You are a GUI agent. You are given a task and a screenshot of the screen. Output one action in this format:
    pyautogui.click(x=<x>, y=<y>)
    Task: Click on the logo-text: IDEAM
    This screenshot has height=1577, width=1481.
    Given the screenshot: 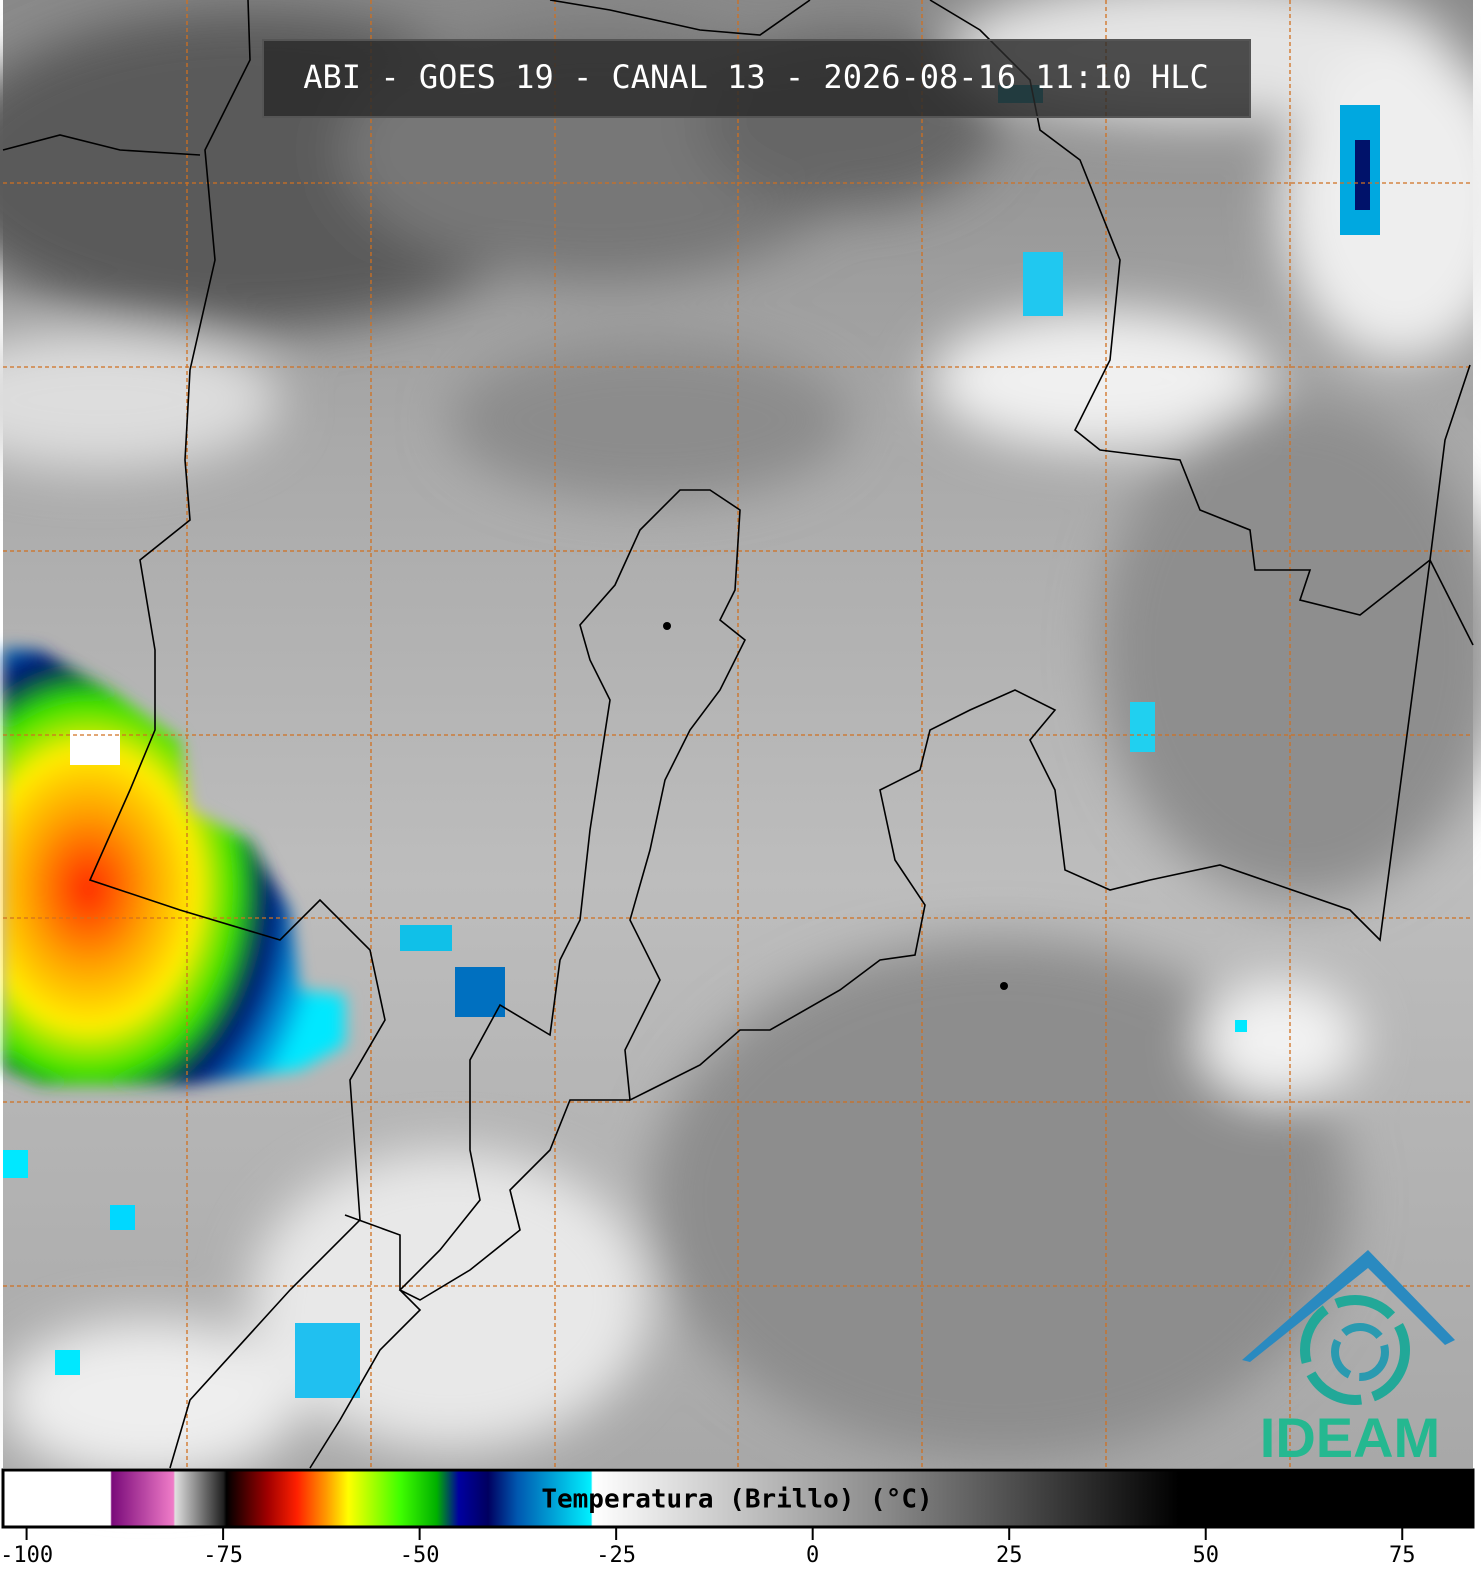 What is the action you would take?
    pyautogui.click(x=1350, y=1437)
    